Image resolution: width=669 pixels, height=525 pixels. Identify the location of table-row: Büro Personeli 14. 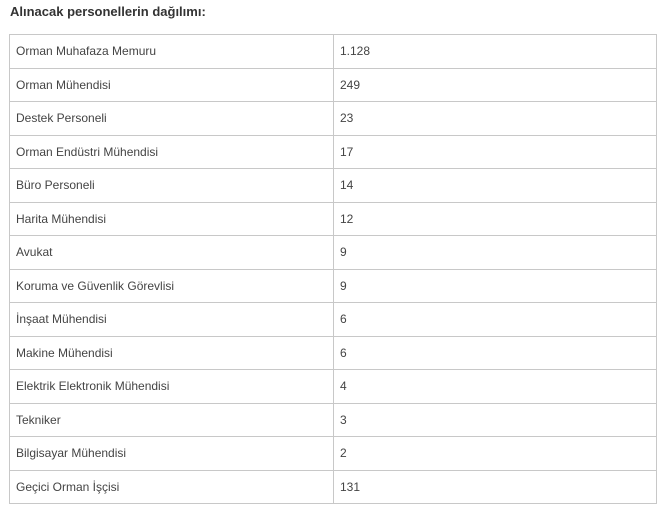
(333, 185).